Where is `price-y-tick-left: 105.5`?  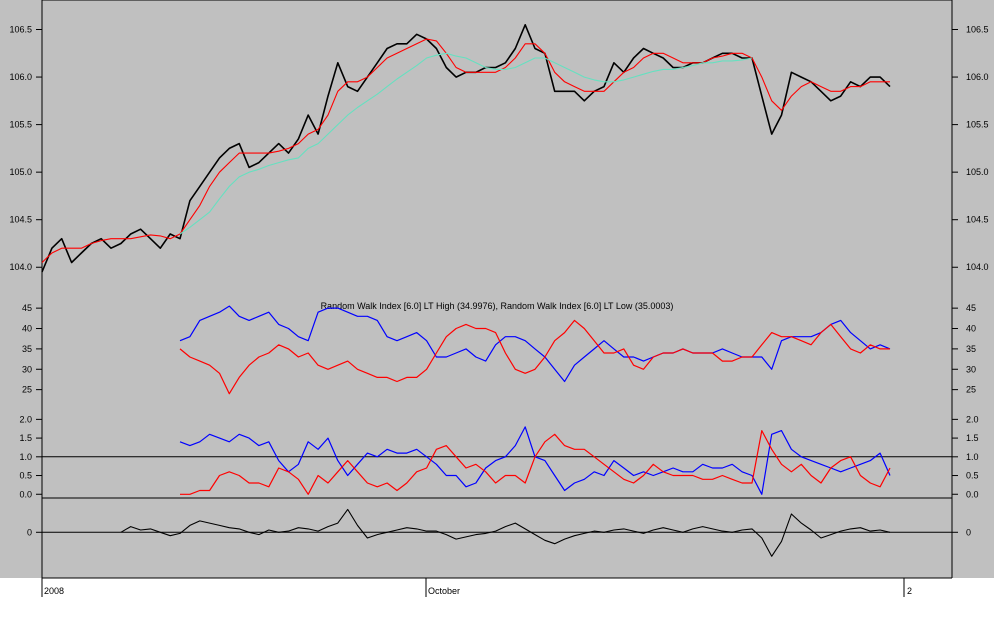
price-y-tick-left: 105.5 is located at coordinates (20, 125).